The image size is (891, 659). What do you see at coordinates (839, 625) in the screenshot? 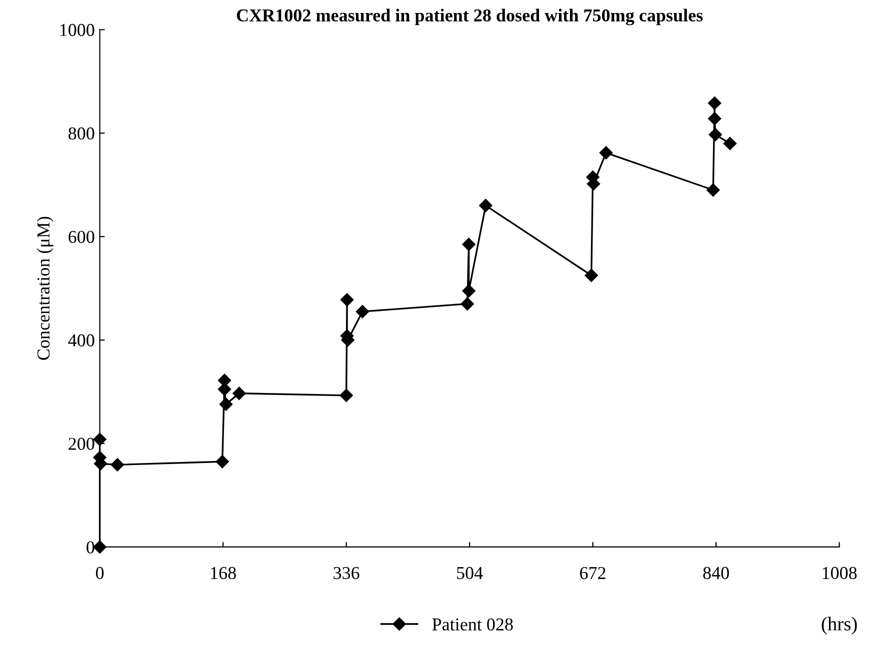
I see `x-axis-title: (hrs)` at bounding box center [839, 625].